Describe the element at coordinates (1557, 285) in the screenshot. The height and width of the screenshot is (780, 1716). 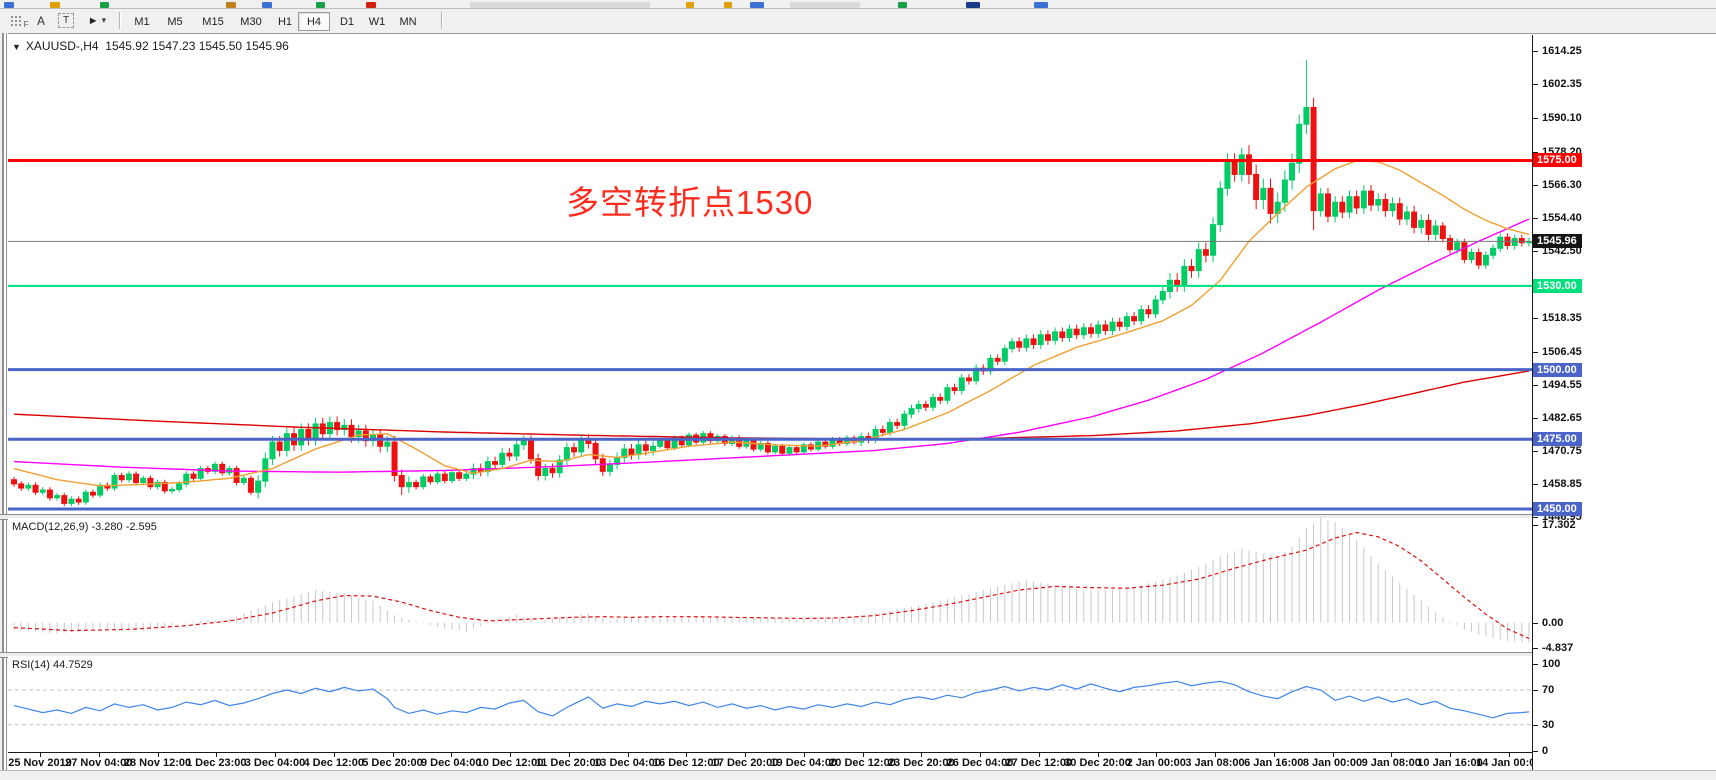
I see `price-line-badge-1530.00: 1530.00` at that location.